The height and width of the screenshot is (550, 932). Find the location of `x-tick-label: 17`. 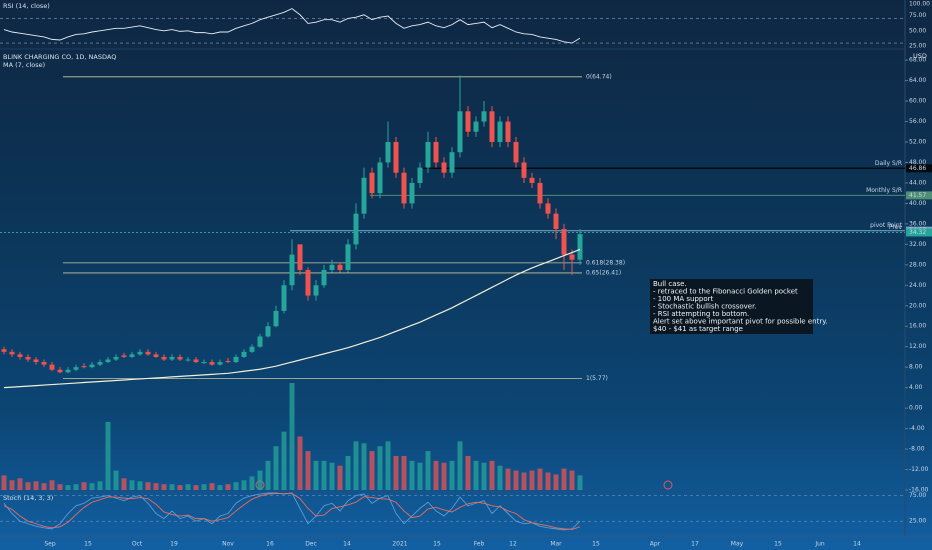

x-tick-label: 17 is located at coordinates (695, 544).